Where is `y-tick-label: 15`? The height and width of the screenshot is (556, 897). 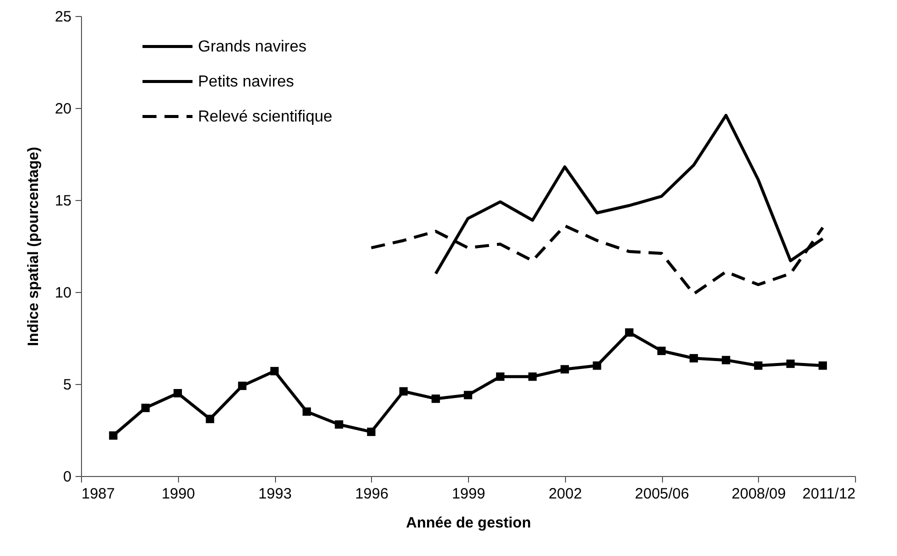 y-tick-label: 15 is located at coordinates (63, 201).